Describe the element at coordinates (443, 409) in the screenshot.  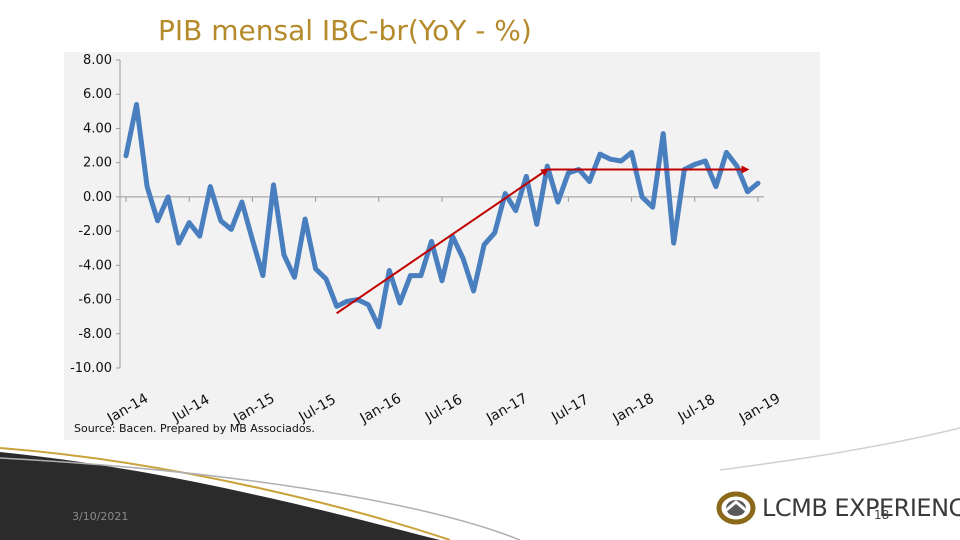
I see `x-tick-label: Jul-16` at that location.